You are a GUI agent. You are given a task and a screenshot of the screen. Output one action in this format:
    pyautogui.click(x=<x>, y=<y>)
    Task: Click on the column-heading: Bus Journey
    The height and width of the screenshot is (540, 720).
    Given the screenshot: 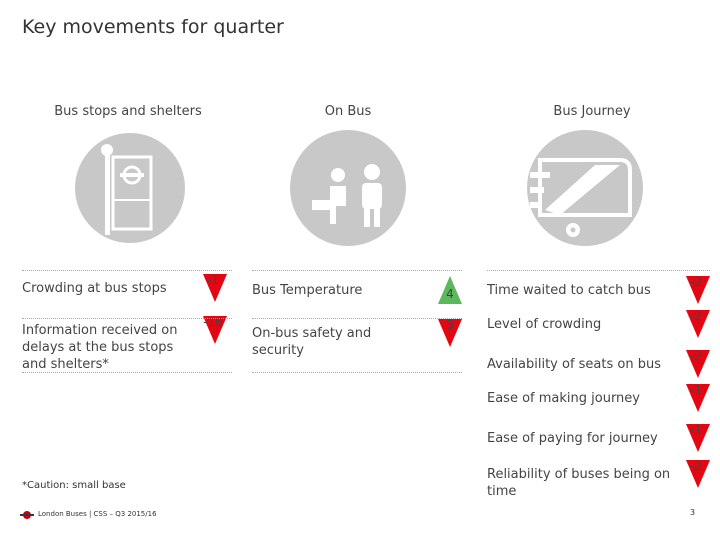 What is the action you would take?
    pyautogui.click(x=592, y=111)
    